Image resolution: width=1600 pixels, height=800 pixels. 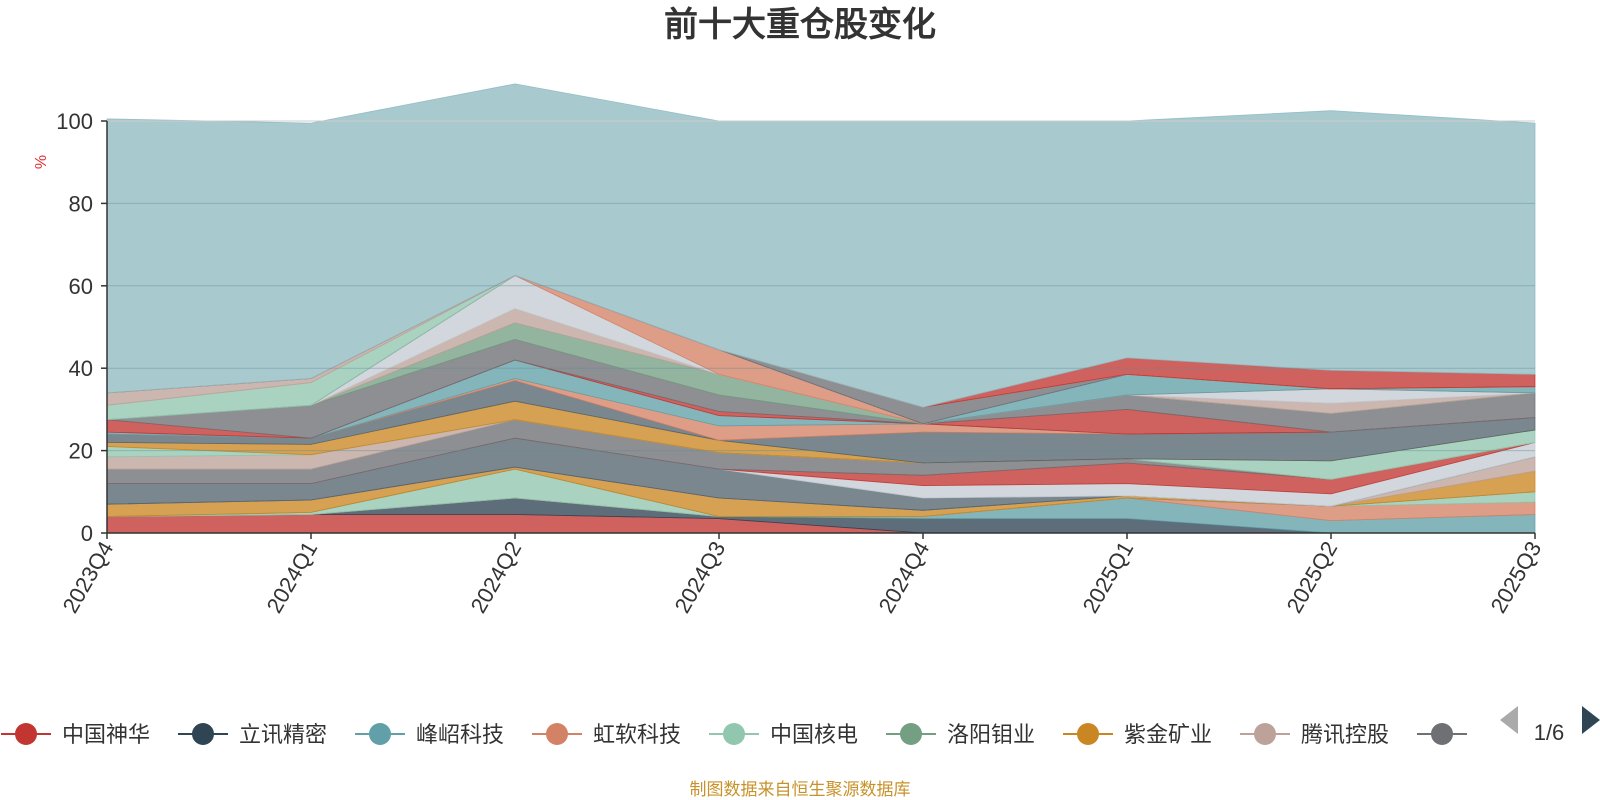 What do you see at coordinates (1312, 577) in the screenshot?
I see `x-tick-label-6: 2025Q2` at bounding box center [1312, 577].